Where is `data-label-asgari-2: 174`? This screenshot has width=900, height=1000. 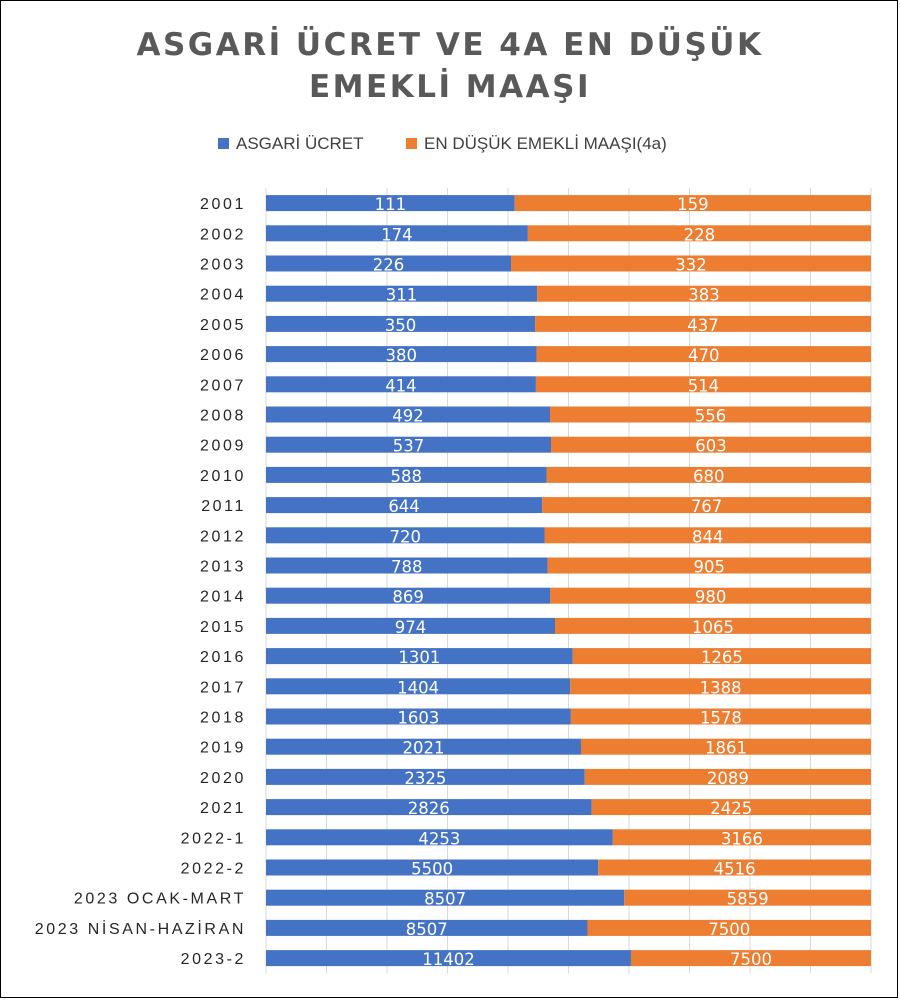 data-label-asgari-2: 174 is located at coordinates (397, 234).